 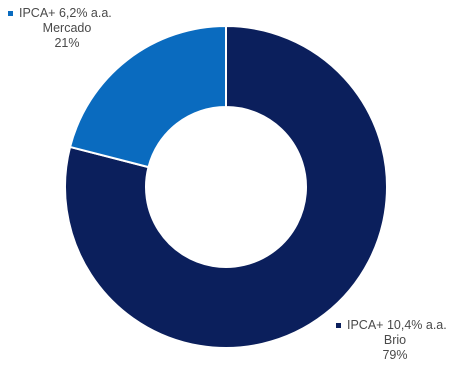 What do you see at coordinates (338, 325) in the screenshot?
I see `legend-swatch-brio` at bounding box center [338, 325].